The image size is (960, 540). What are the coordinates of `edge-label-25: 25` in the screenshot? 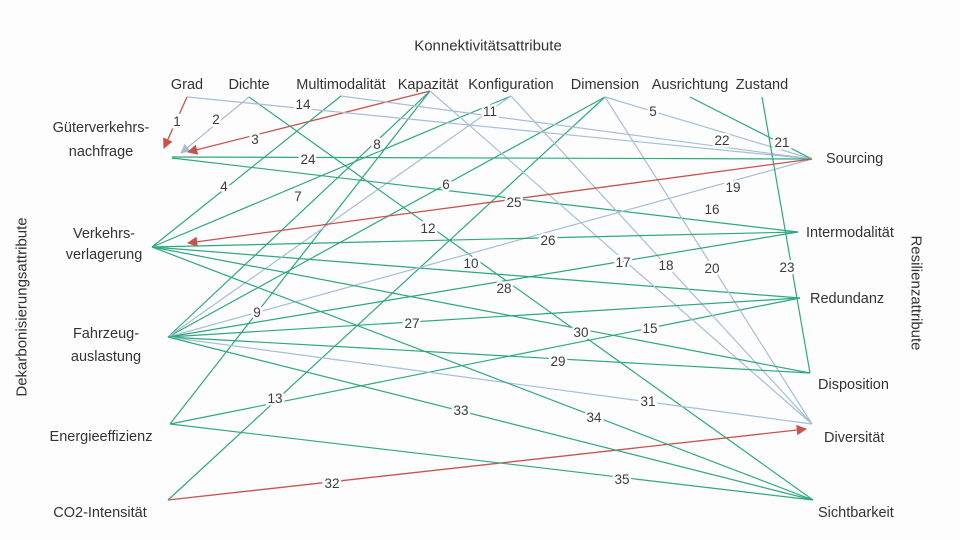 It's located at (513, 202).